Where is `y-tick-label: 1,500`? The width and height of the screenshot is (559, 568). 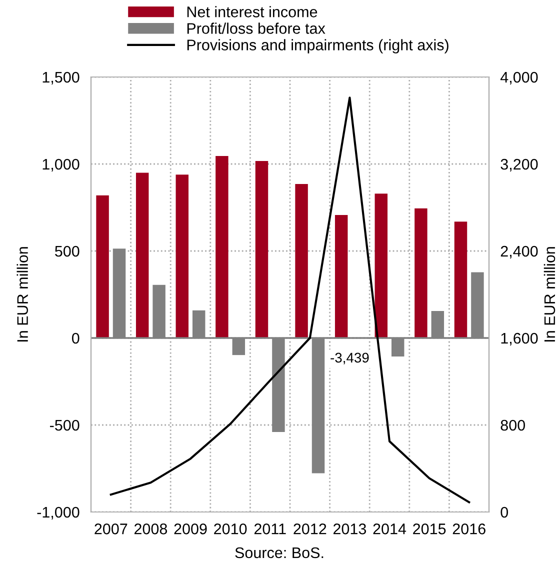
y-tick-label: 1,500 is located at coordinates (61, 78).